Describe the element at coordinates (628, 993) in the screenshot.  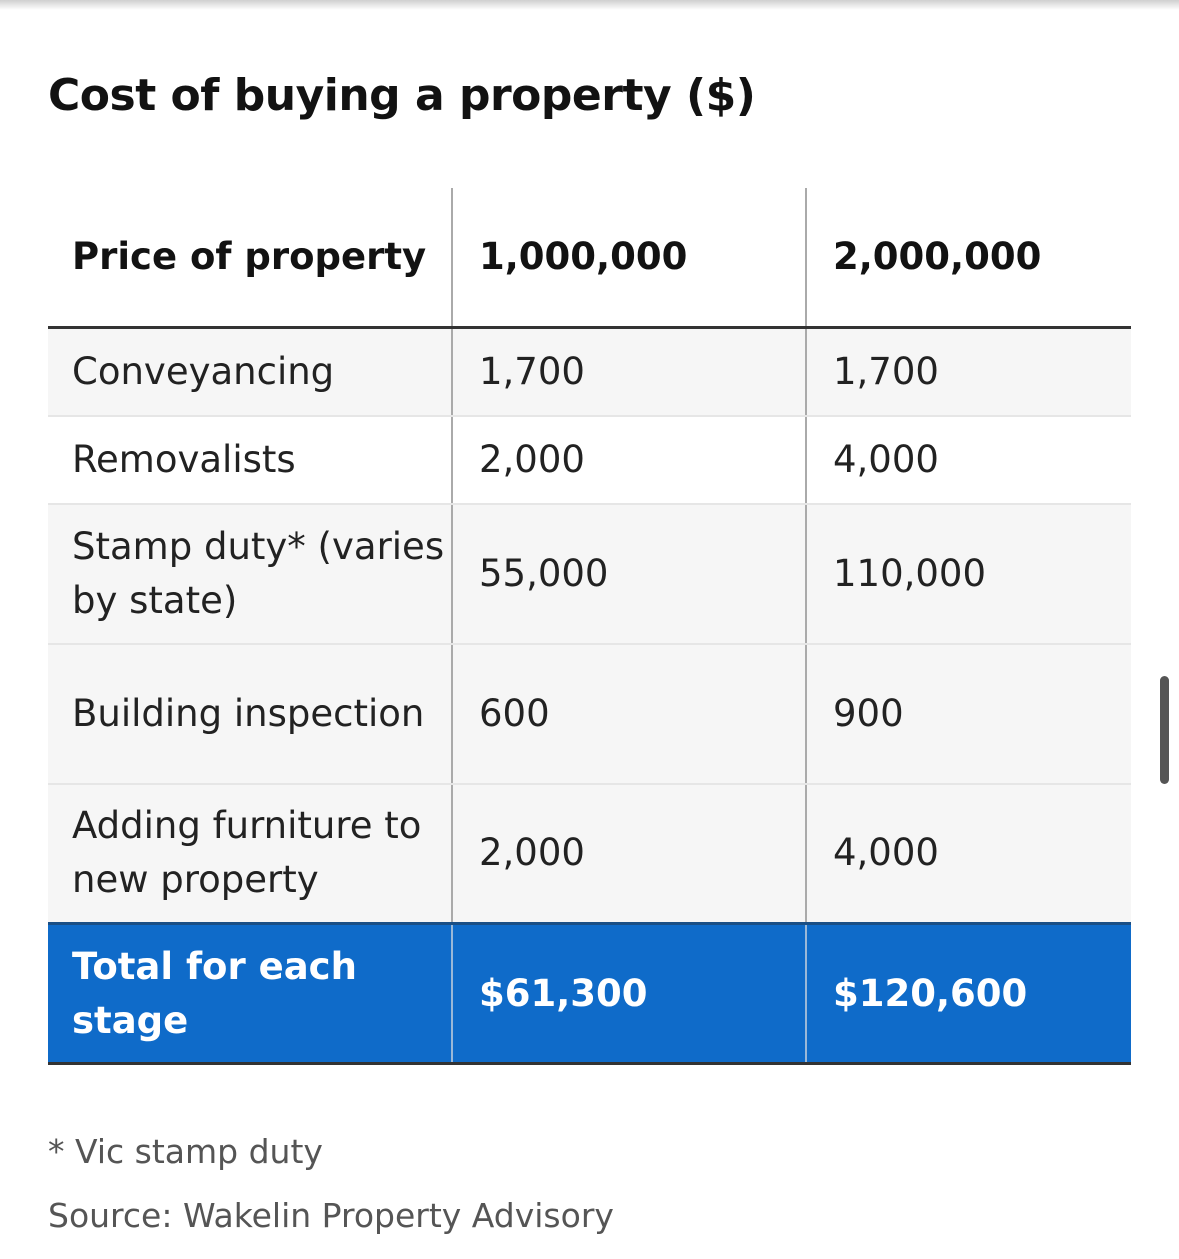
I see `total-value: $61,300` at that location.